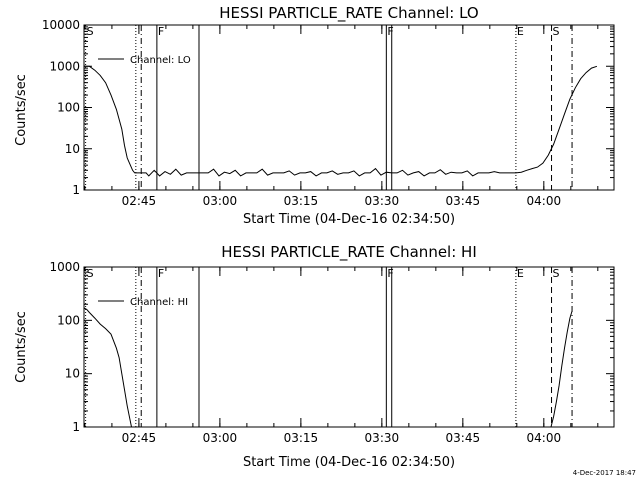 The height and width of the screenshot is (480, 640). What do you see at coordinates (160, 60) in the screenshot?
I see `legend-label: Channel: LO` at bounding box center [160, 60].